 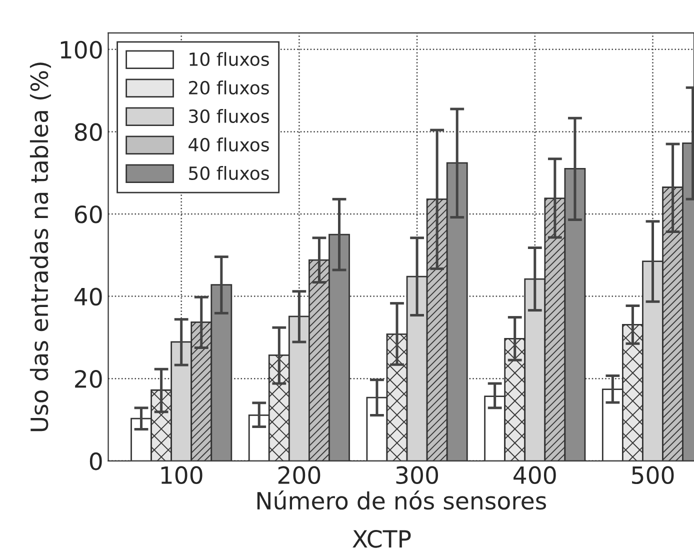 What do you see at coordinates (88, 214) in the screenshot?
I see `y-tick-label: 60` at bounding box center [88, 214].